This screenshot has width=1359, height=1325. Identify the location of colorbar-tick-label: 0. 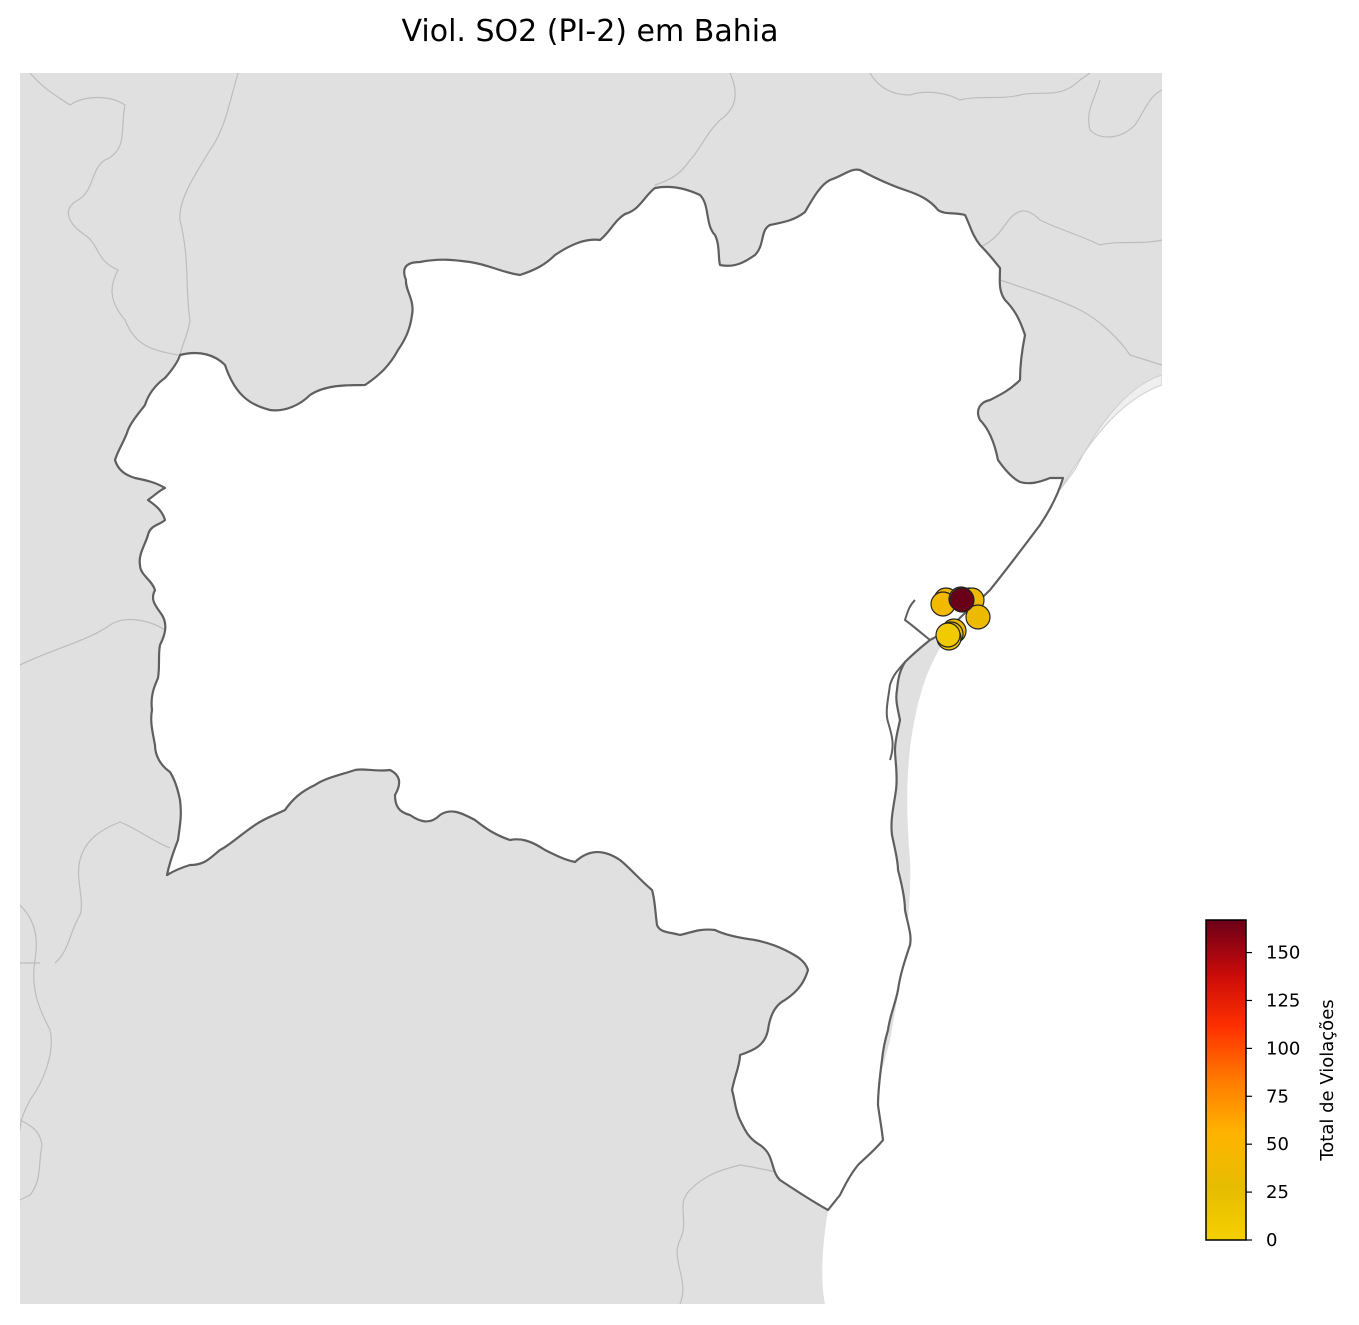
(1271, 1240).